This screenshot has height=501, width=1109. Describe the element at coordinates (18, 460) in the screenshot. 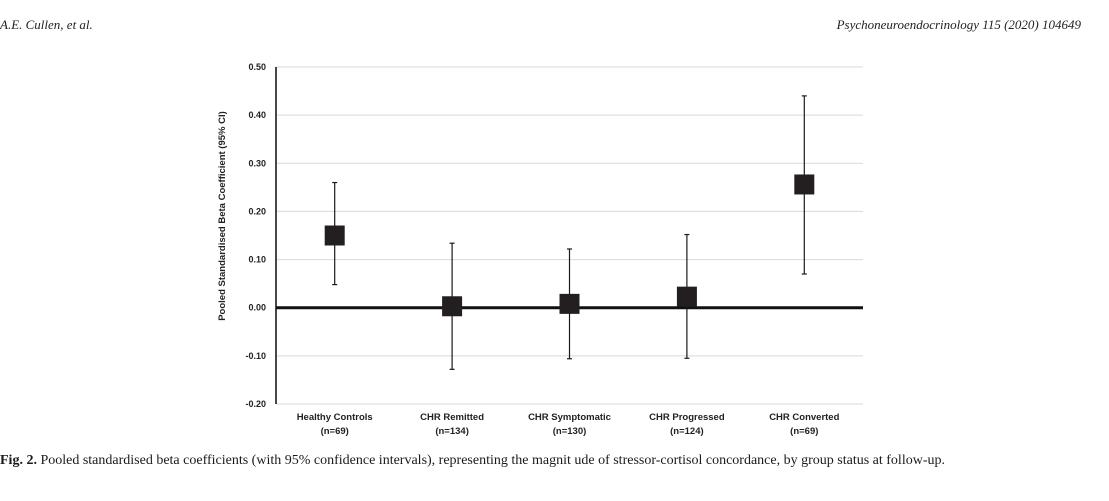

I see `figure-label: Fig. 2.` at that location.